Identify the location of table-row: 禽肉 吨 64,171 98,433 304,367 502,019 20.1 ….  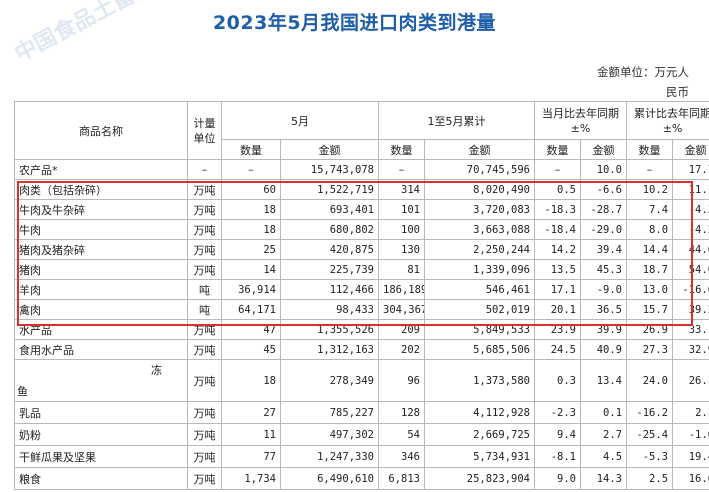
(361, 309).